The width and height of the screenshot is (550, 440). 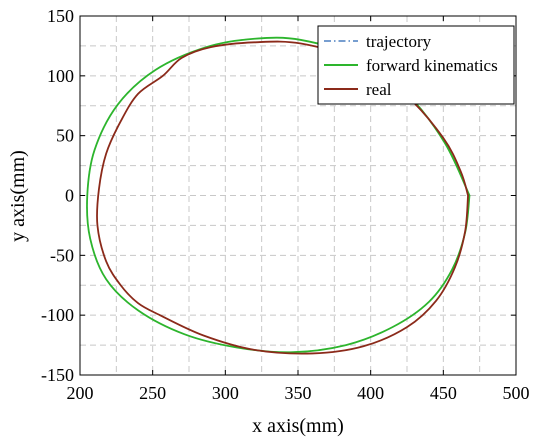 What do you see at coordinates (69, 196) in the screenshot?
I see `y-tick-label: 0` at bounding box center [69, 196].